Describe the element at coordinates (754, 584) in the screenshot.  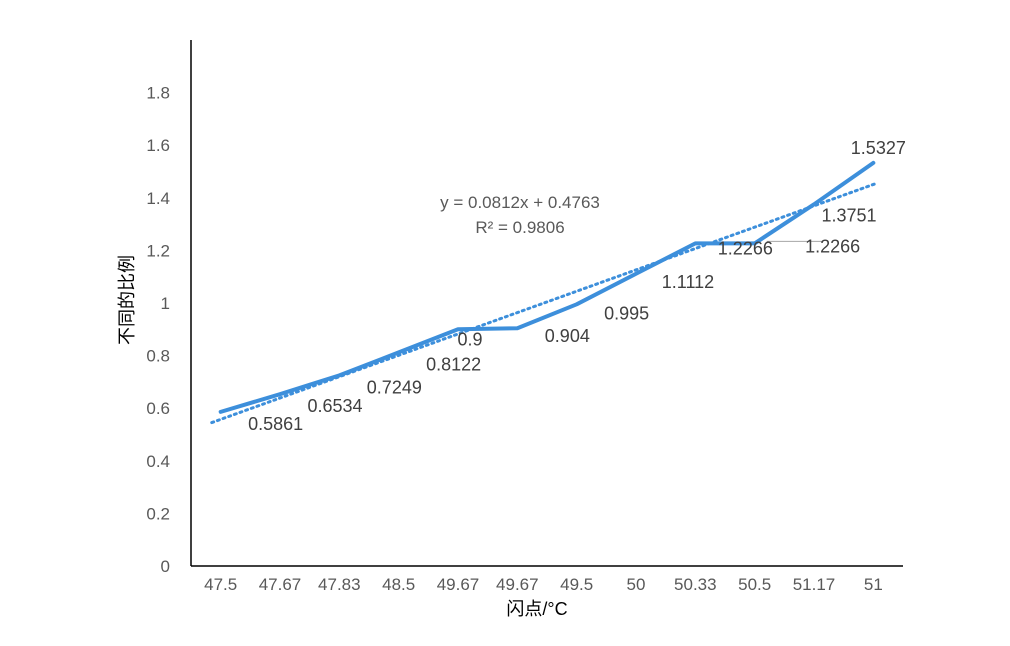
I see `x-tick-label: 50.5` at that location.